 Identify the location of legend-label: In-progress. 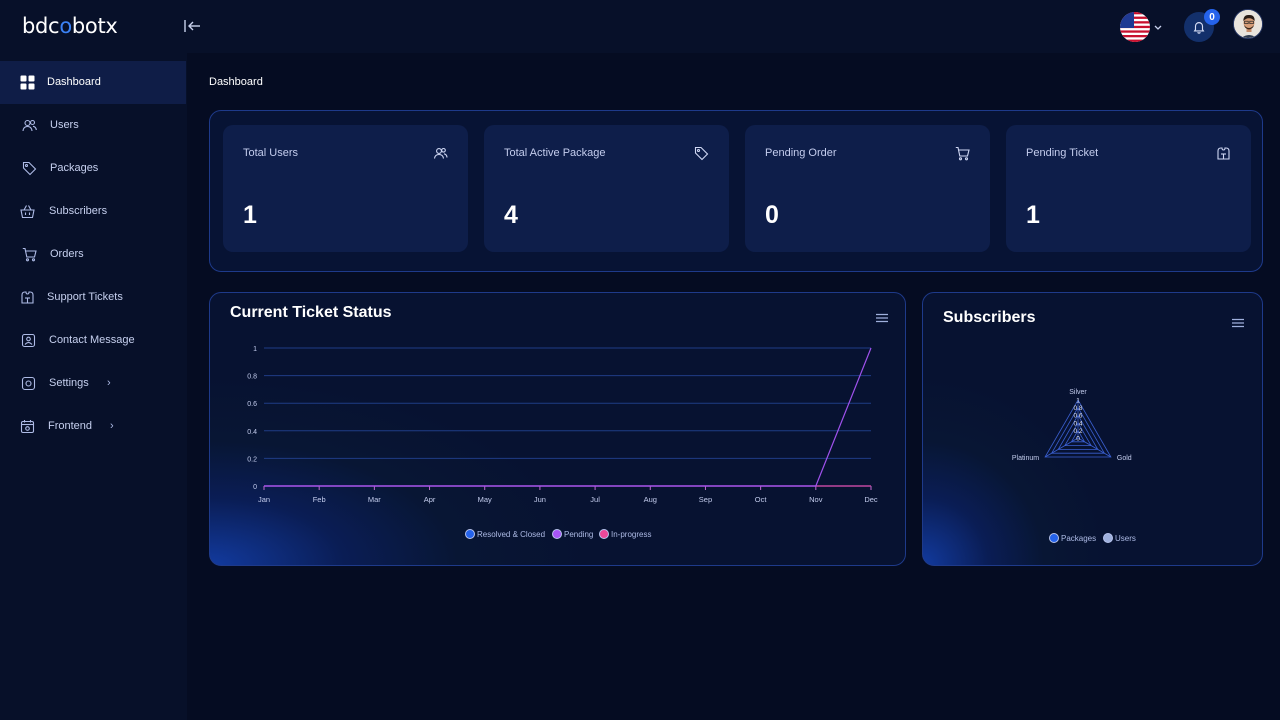
(631, 534).